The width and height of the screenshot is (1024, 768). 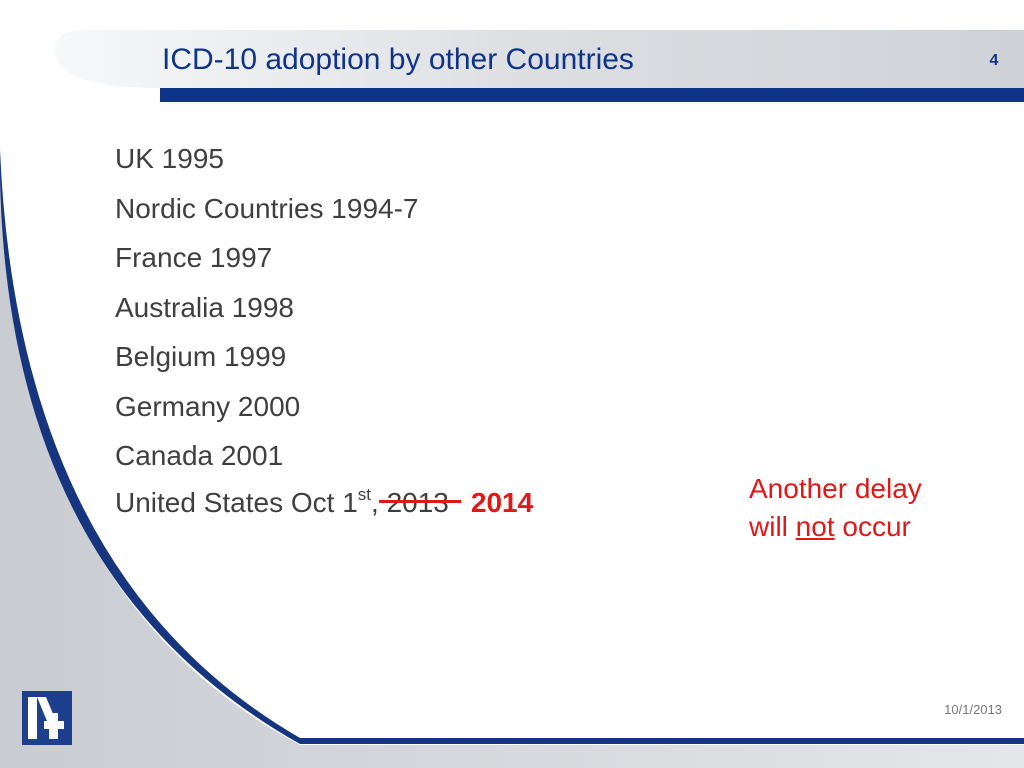 I want to click on us-adoption-item: United States Oct 1st, 2013 2014, so click(x=324, y=503).